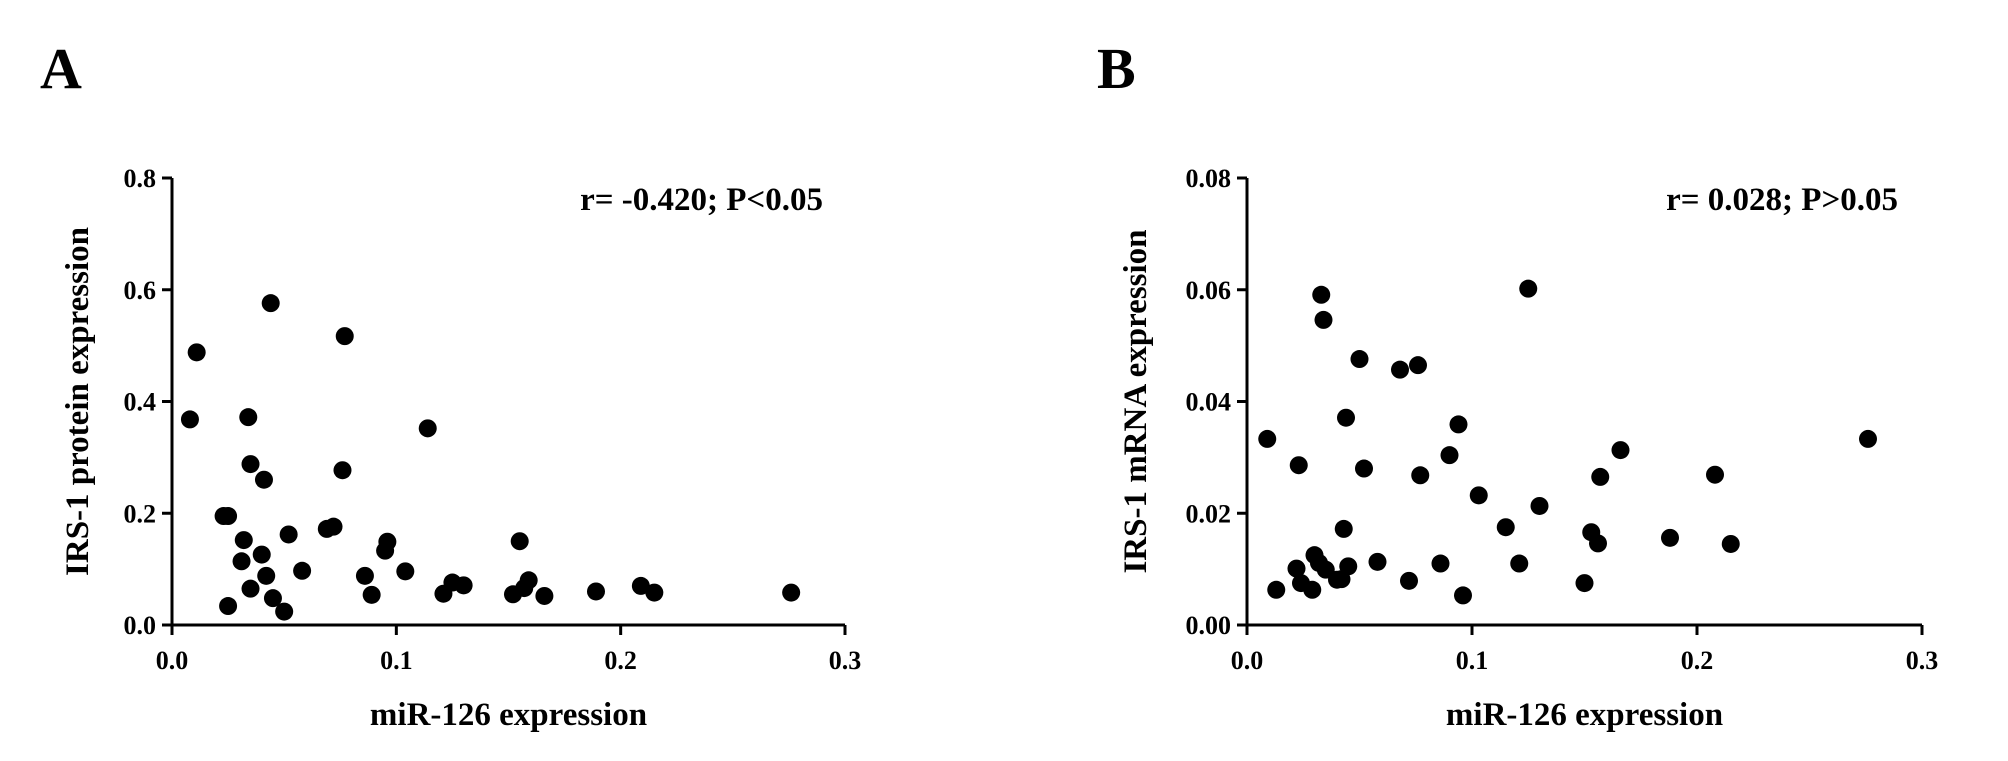 The height and width of the screenshot is (761, 2008). What do you see at coordinates (1209, 178) in the screenshot?
I see `y-tick-label: 0.08` at bounding box center [1209, 178].